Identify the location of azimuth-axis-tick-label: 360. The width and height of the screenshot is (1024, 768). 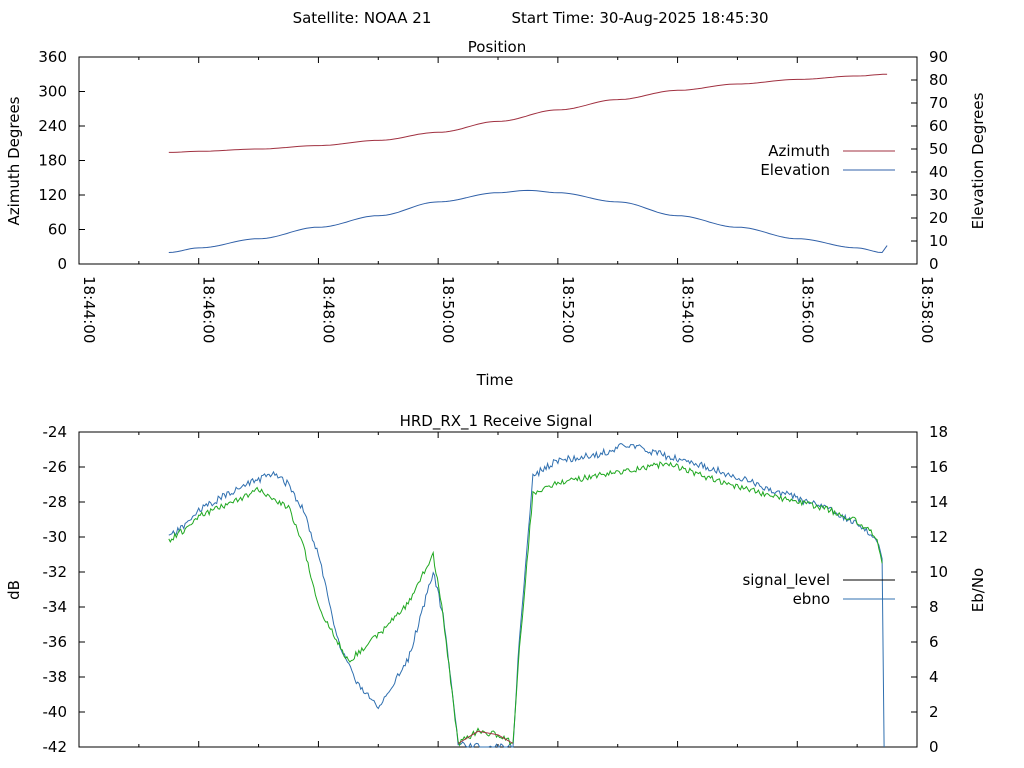
(52, 57).